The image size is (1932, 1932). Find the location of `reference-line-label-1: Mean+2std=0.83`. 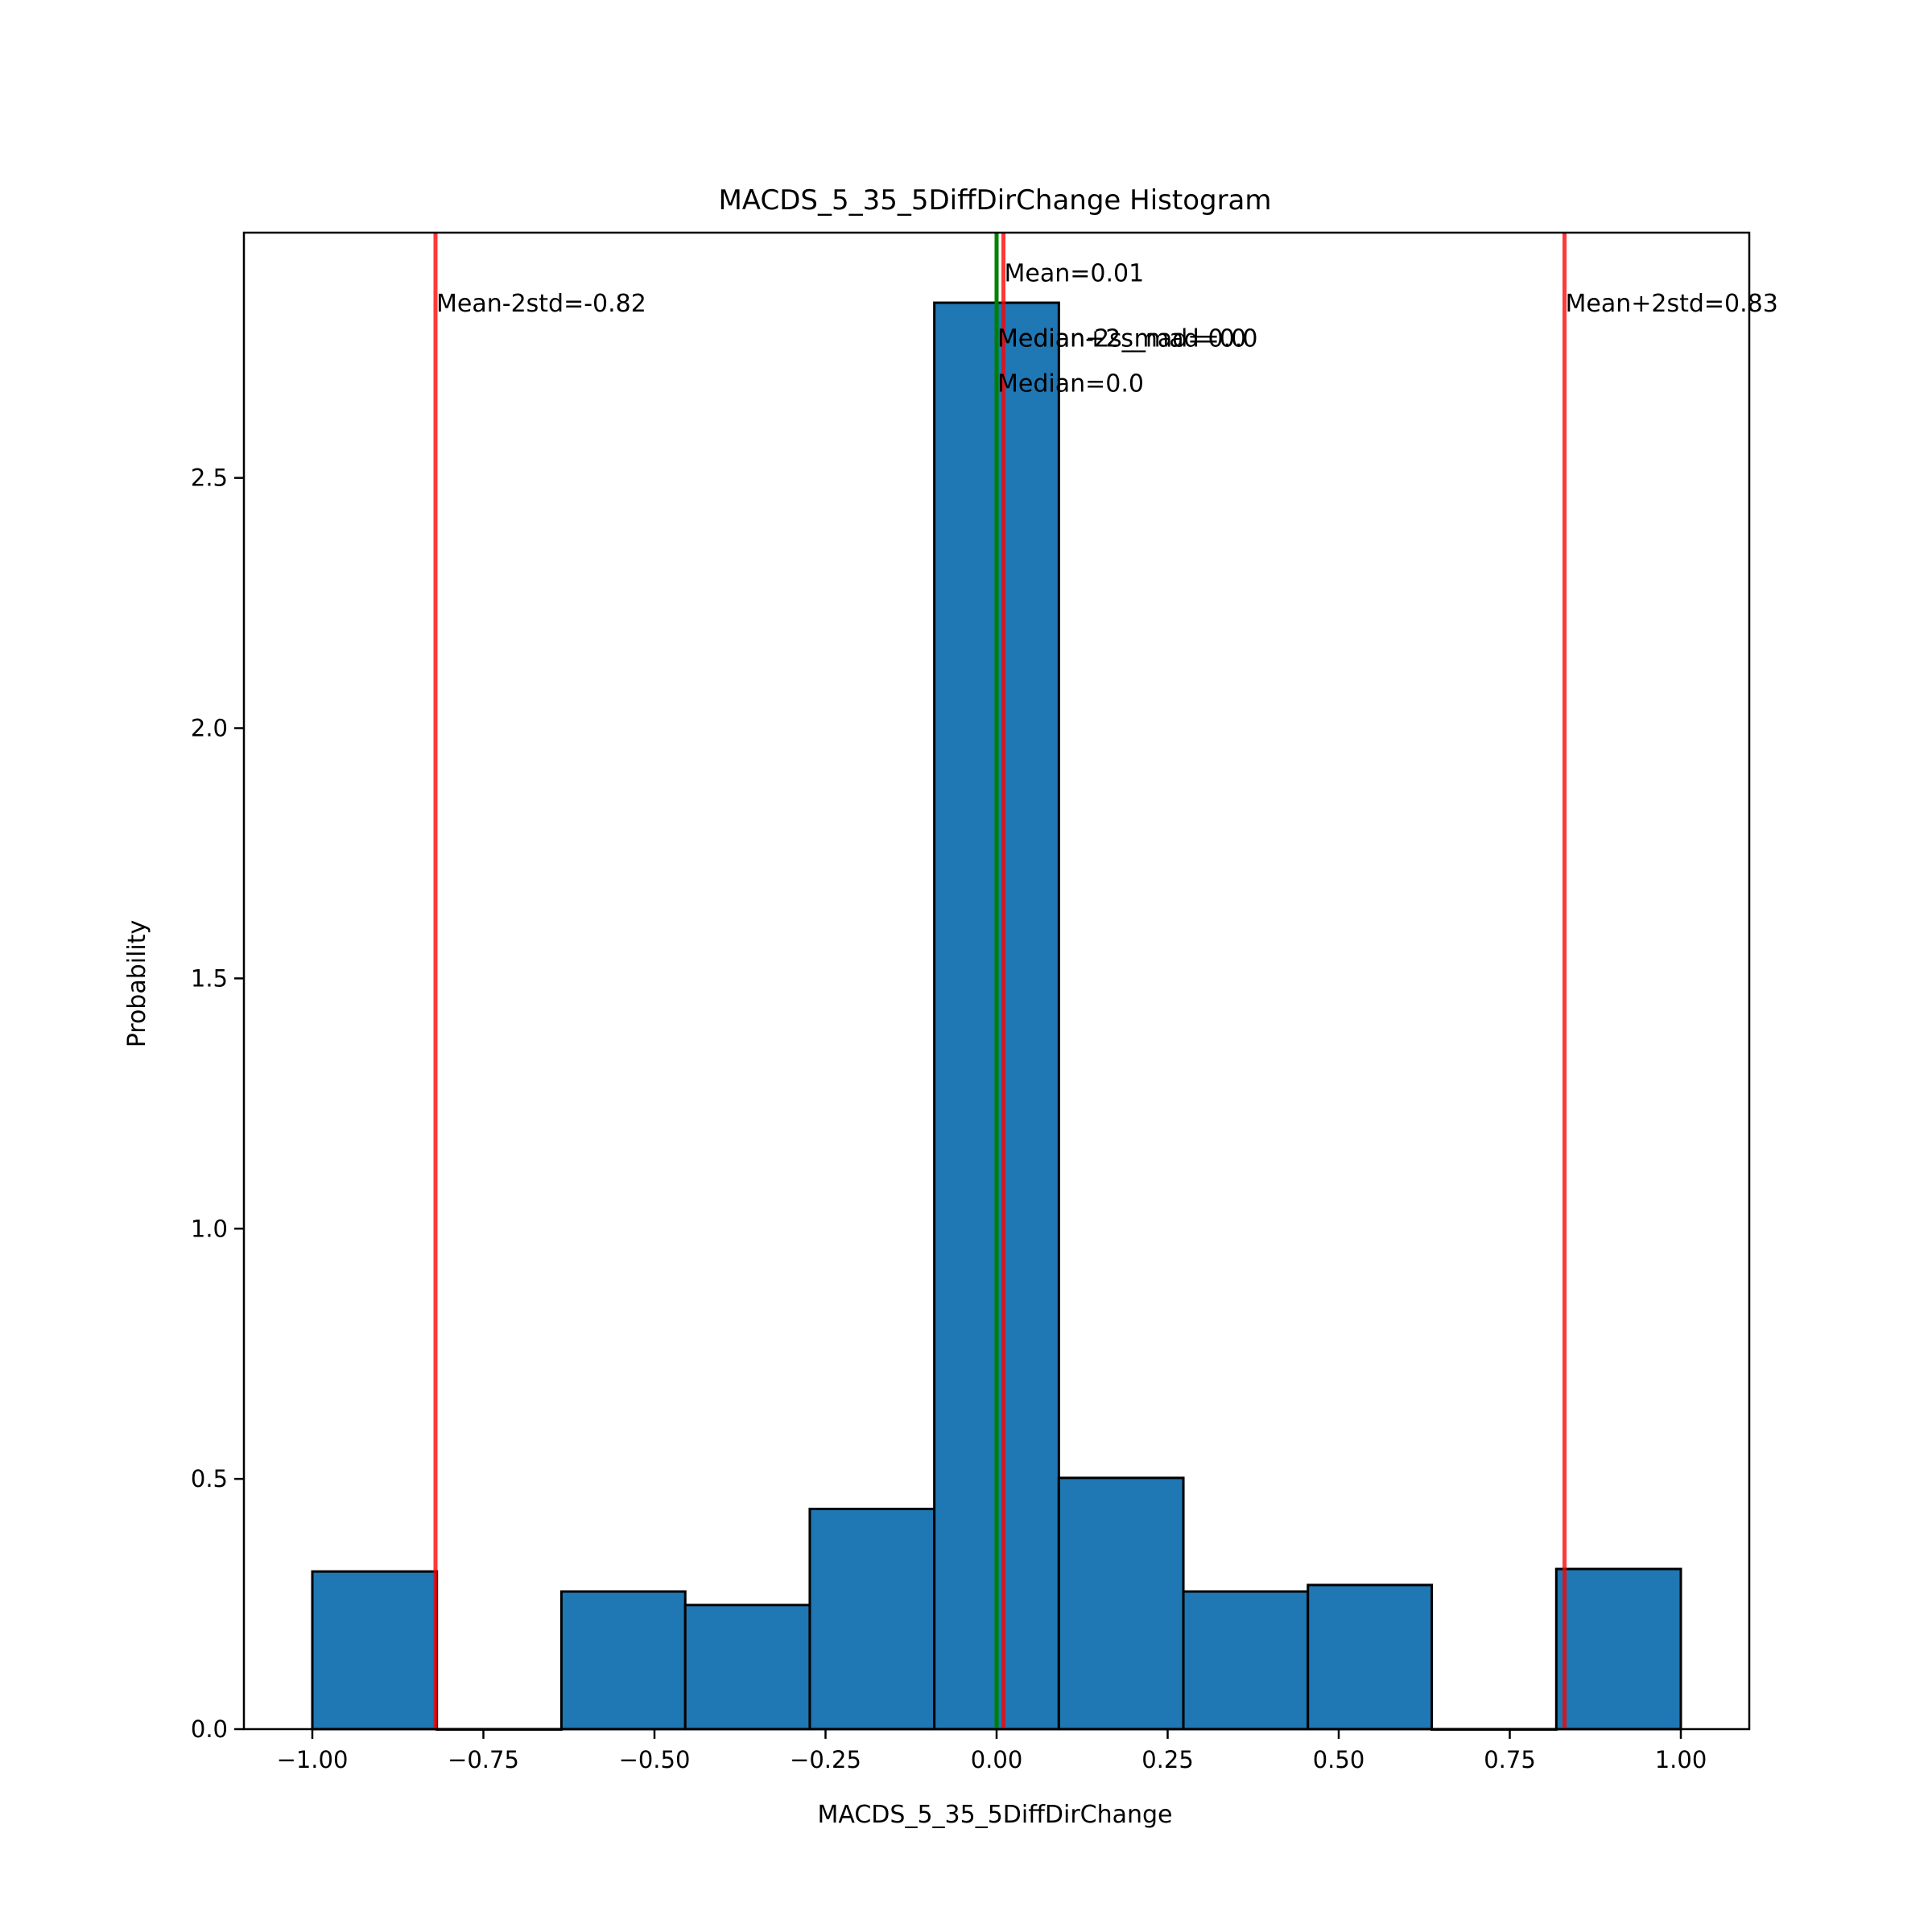

reference-line-label-1: Mean+2std=0.83 is located at coordinates (1672, 304).